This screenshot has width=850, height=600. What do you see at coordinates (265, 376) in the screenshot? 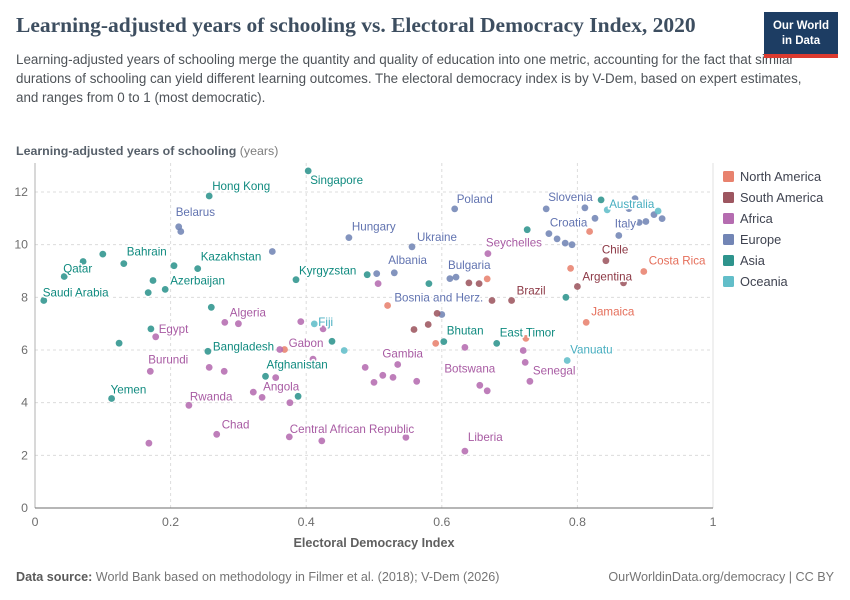
I see `data-point-afghanistan` at bounding box center [265, 376].